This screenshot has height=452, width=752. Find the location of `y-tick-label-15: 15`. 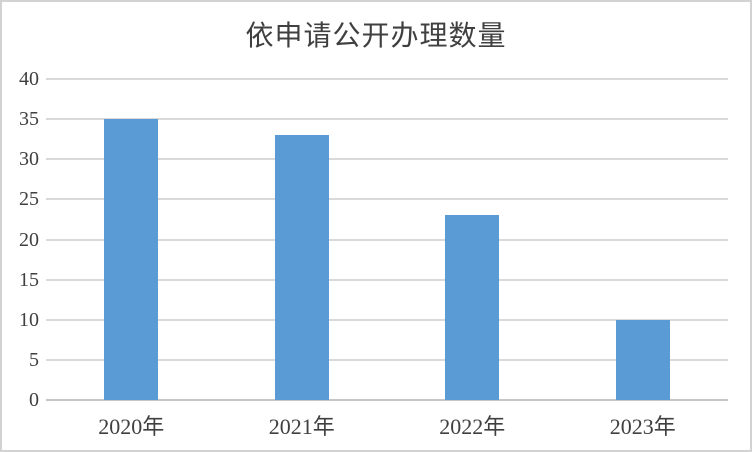

y-tick-label-15: 15 is located at coordinates (29, 279).